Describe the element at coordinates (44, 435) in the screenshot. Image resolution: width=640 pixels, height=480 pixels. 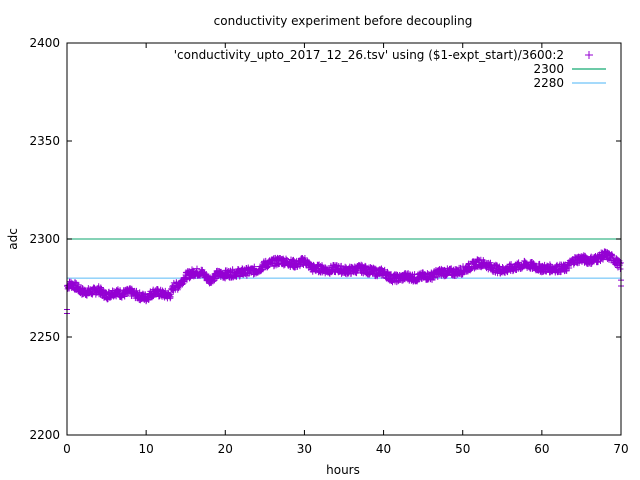
I see `y-tick-label: 2200` at that location.